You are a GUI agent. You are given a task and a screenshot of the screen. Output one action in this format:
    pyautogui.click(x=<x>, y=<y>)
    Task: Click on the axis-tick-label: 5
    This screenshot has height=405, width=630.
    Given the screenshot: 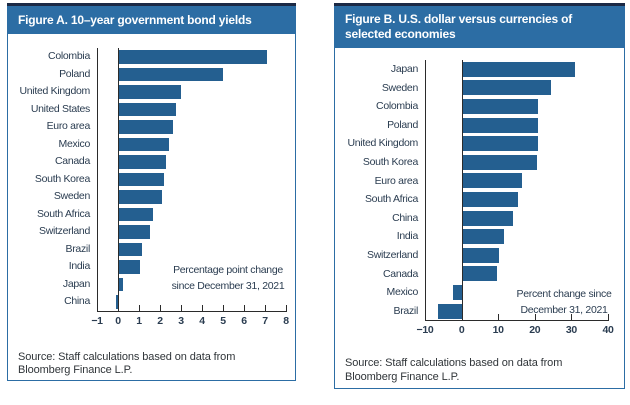 What is the action you would take?
    pyautogui.click(x=223, y=320)
    